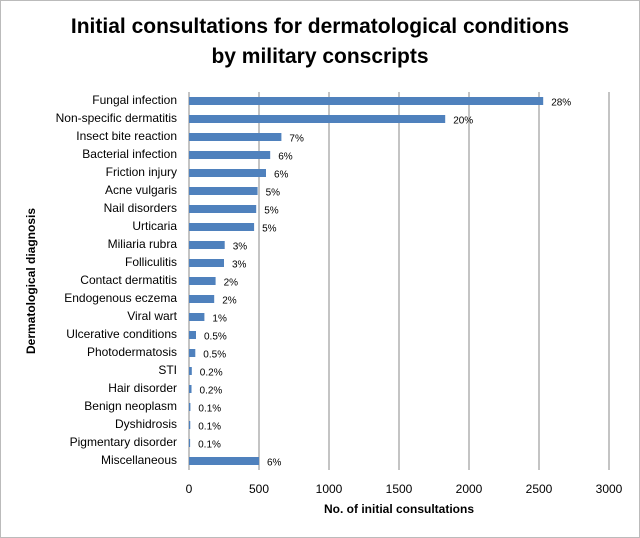 Image resolution: width=640 pixels, height=538 pixels. What do you see at coordinates (141, 190) in the screenshot?
I see `y-tick-label: Acne vulgaris` at bounding box center [141, 190].